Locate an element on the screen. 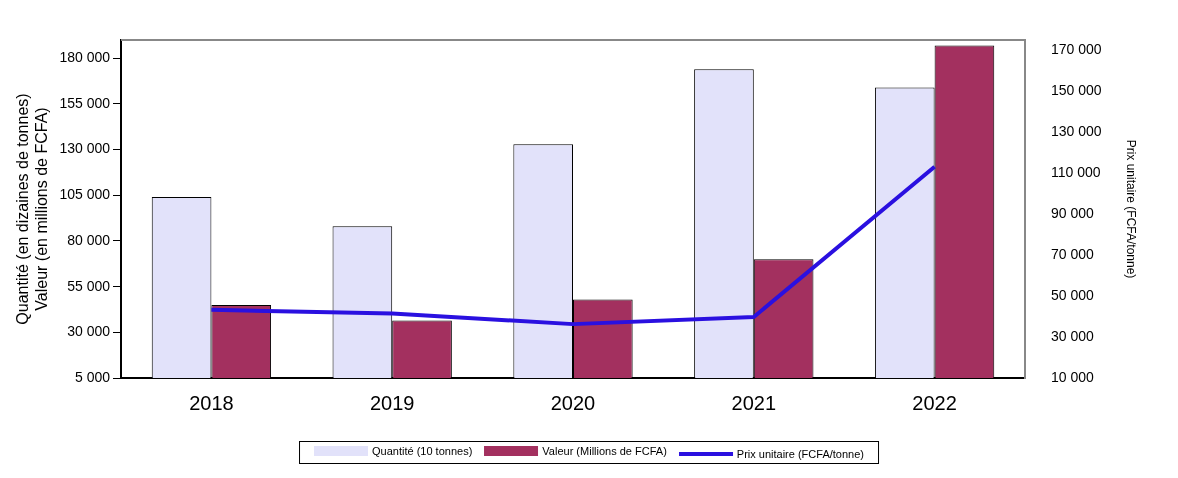 The width and height of the screenshot is (1178, 478). y-tick-label: 105 000 is located at coordinates (85, 194).